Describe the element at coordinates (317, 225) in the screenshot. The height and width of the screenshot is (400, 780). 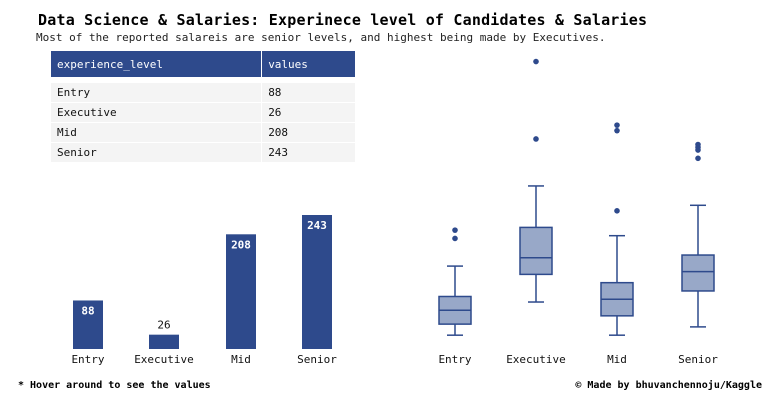
I see `bar-data-label: 243` at that location.